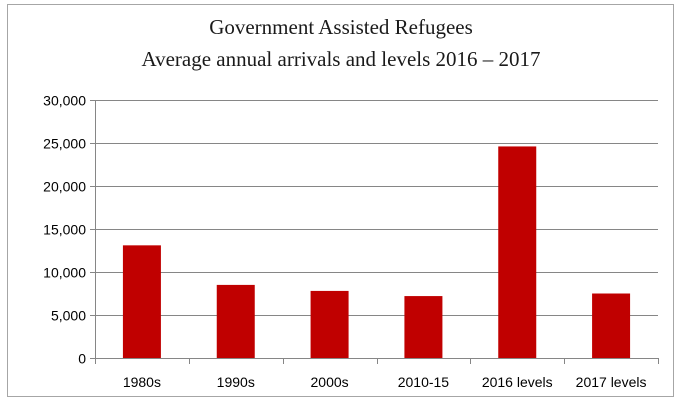 The height and width of the screenshot is (402, 682). Describe the element at coordinates (64, 273) in the screenshot. I see `y-tick-label: 10,000` at that location.